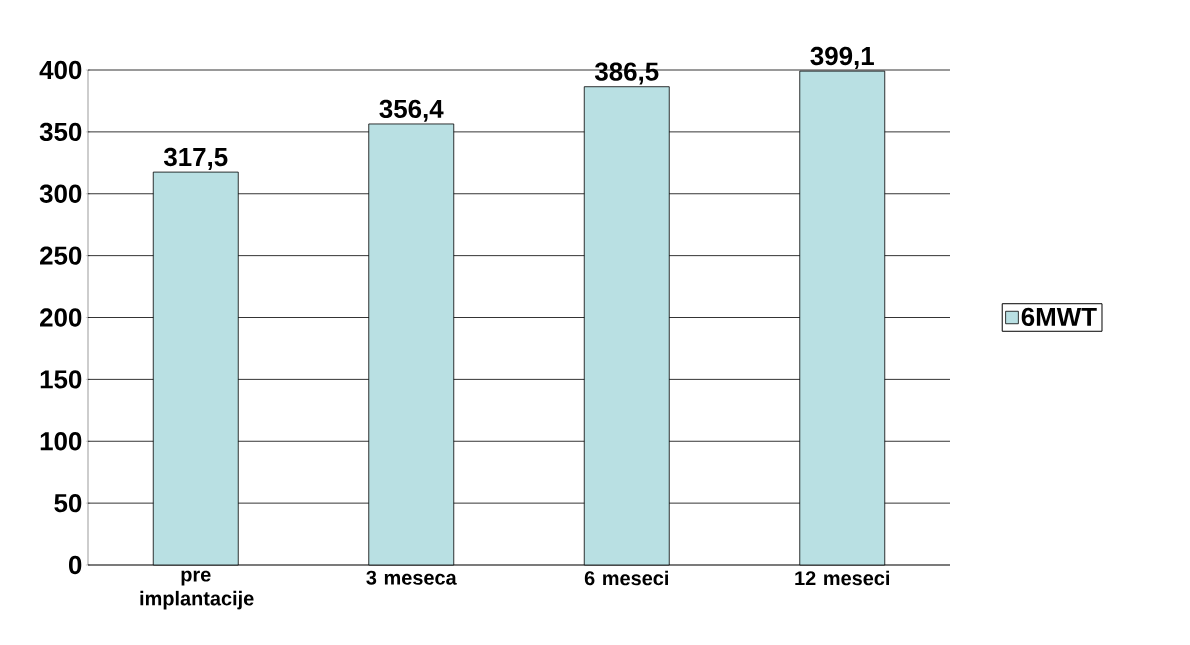  What do you see at coordinates (626, 578) in the screenshot?
I see `x-tick-label: 6 meseci` at bounding box center [626, 578].